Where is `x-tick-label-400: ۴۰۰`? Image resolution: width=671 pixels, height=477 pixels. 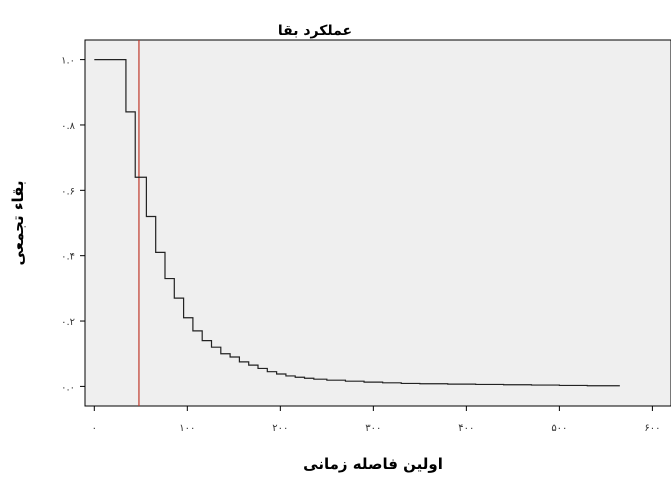 x-tick-label-400: ۴۰۰ is located at coordinates (466, 428).